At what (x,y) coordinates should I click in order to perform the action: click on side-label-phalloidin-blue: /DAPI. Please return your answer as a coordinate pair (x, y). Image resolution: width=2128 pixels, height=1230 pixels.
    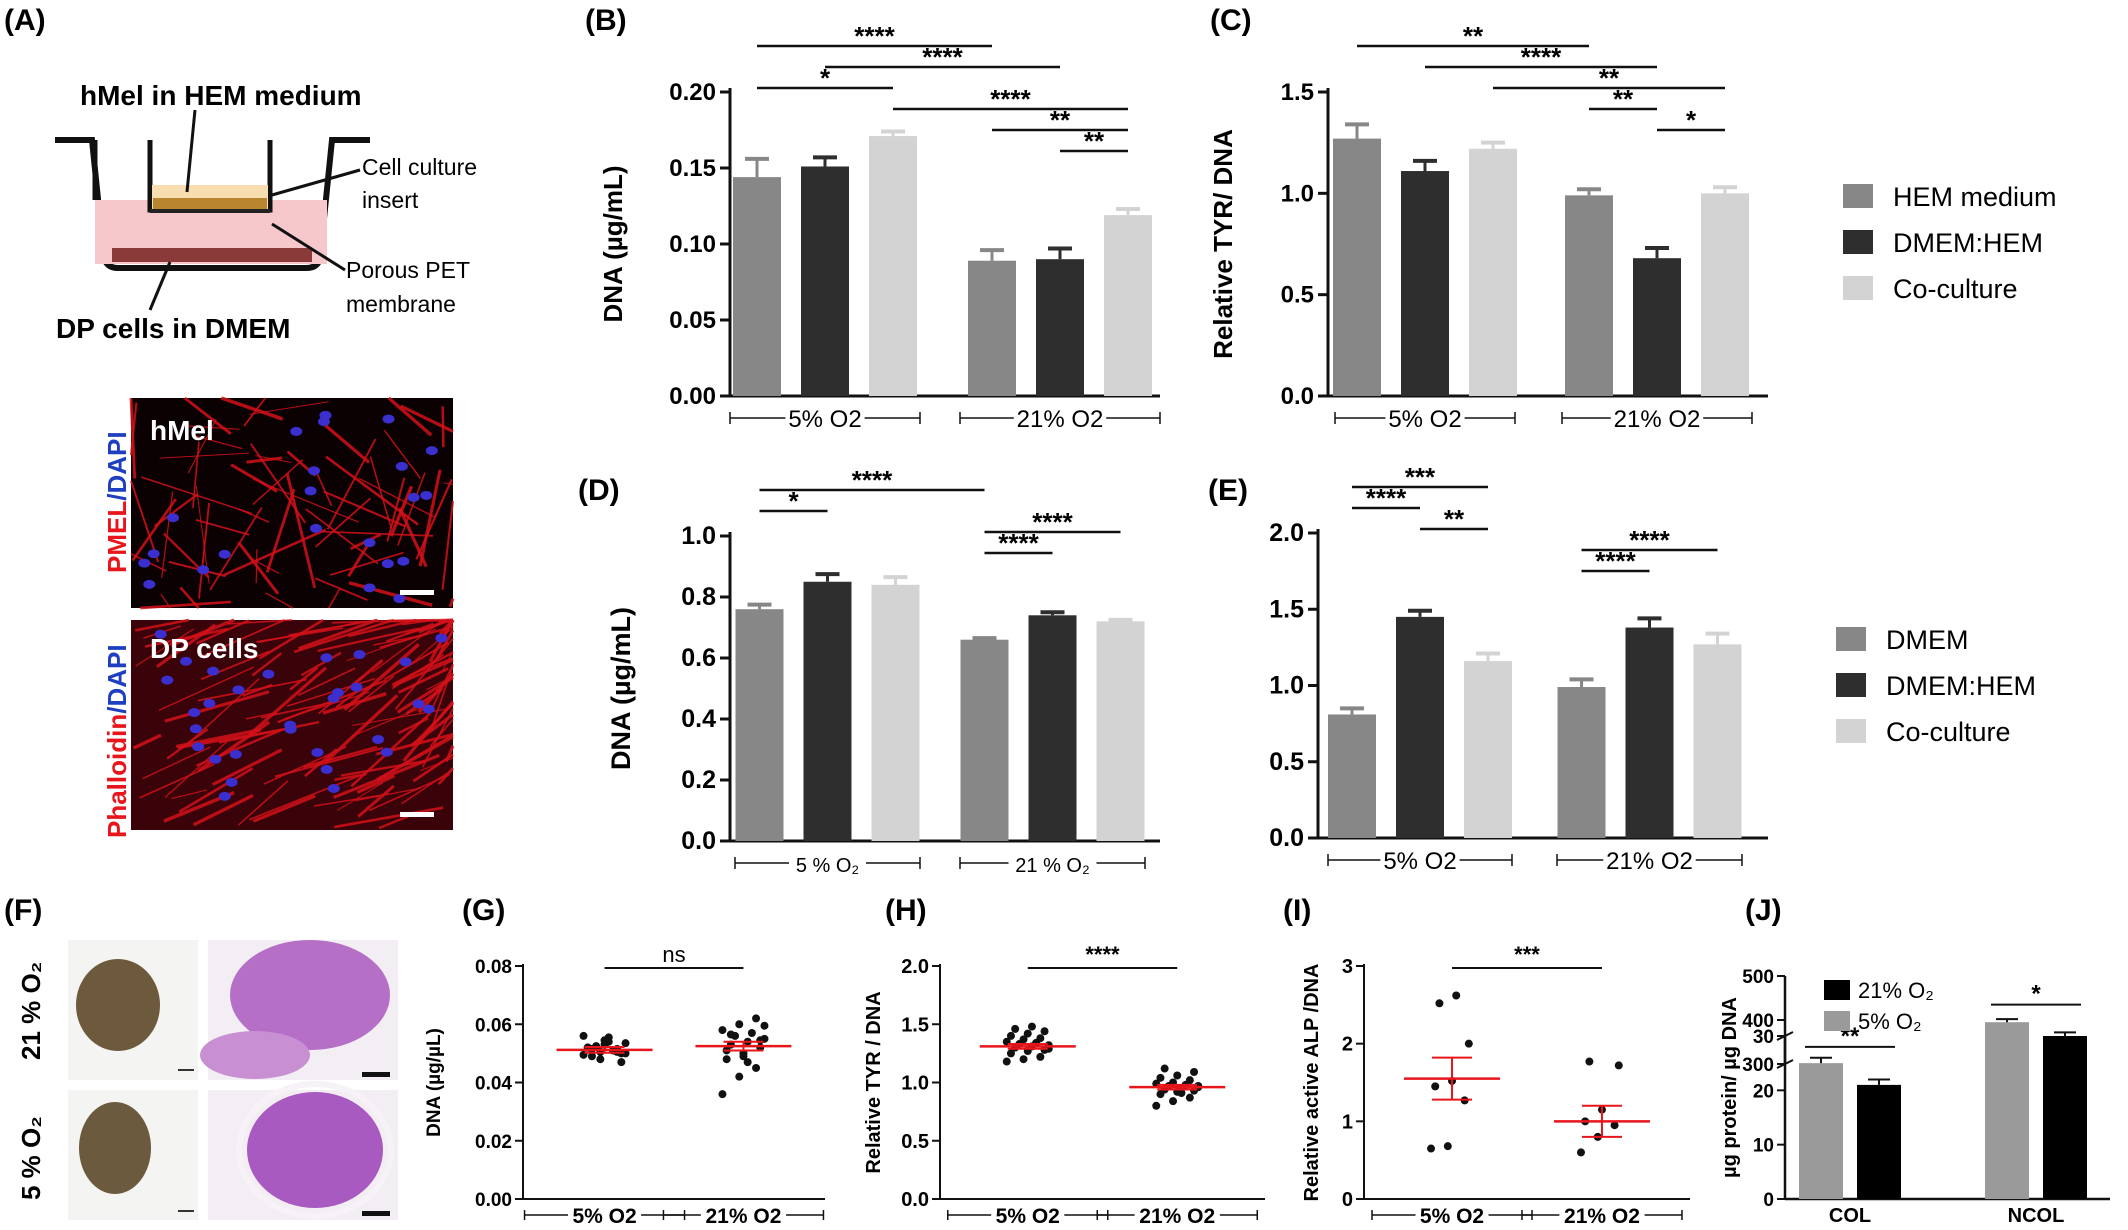
    Looking at the image, I should click on (117, 678).